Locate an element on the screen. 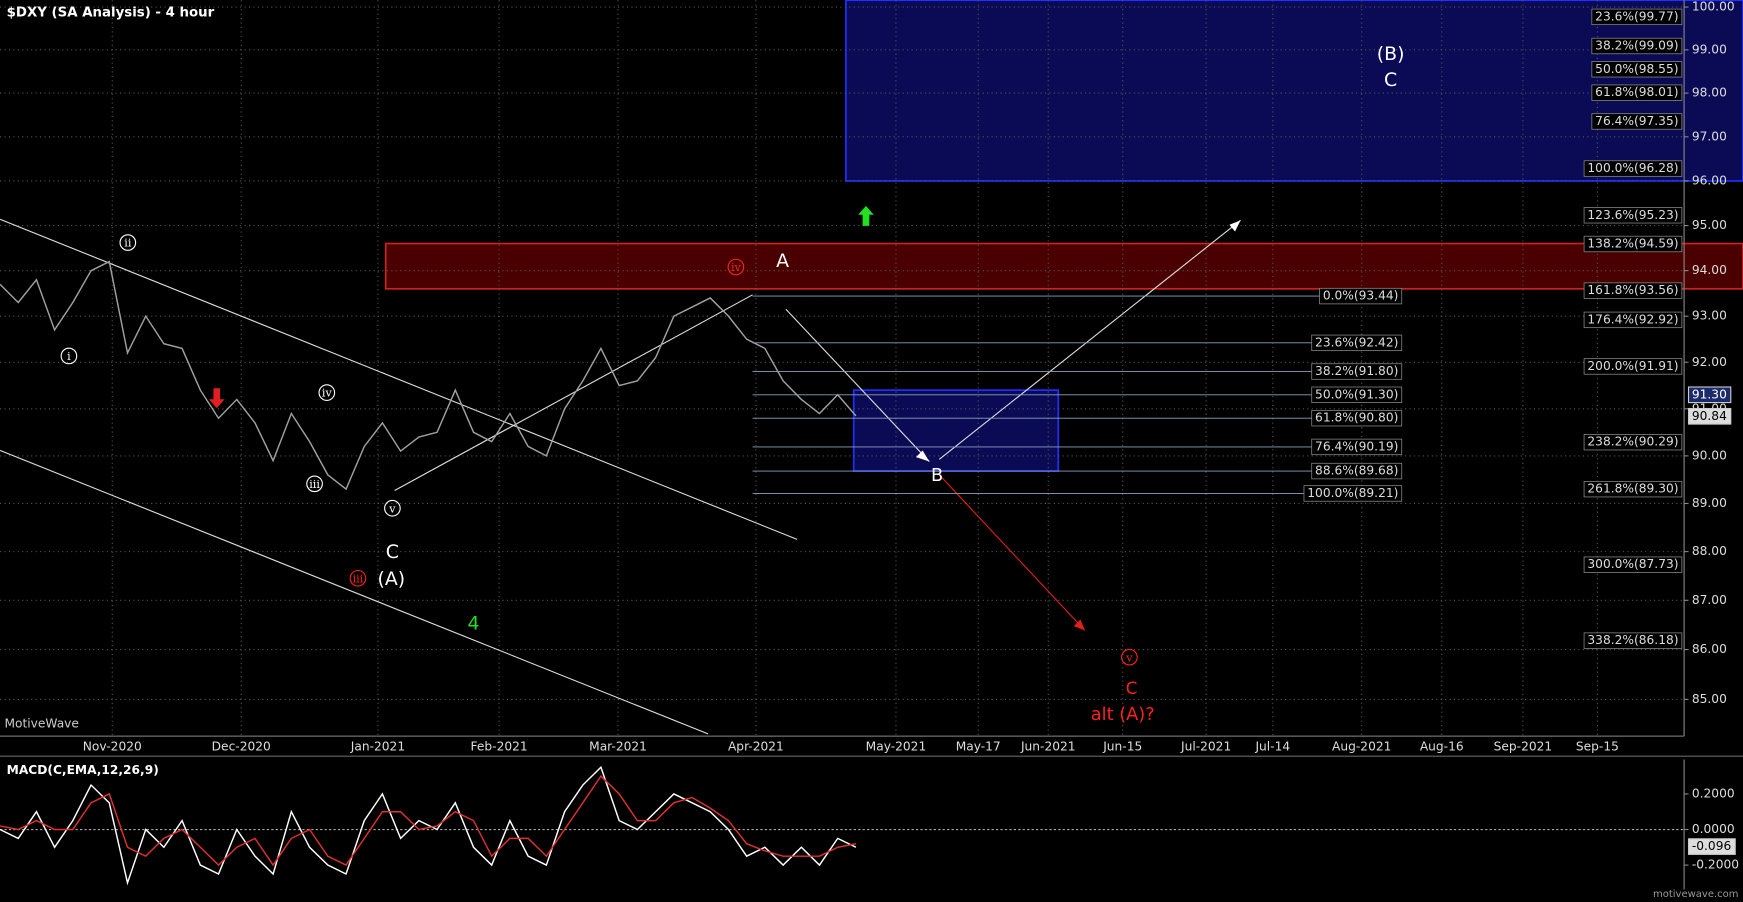 The image size is (1743, 902). y-tick-label: 87.00 is located at coordinates (1709, 600).